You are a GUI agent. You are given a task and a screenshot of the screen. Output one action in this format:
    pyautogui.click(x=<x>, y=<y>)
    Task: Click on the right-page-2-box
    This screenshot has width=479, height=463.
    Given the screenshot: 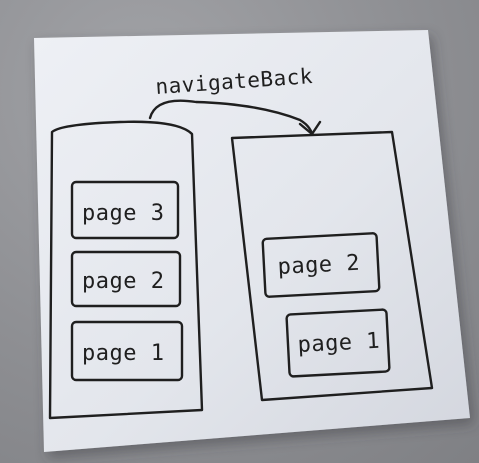 What is the action you would take?
    pyautogui.click(x=321, y=265)
    